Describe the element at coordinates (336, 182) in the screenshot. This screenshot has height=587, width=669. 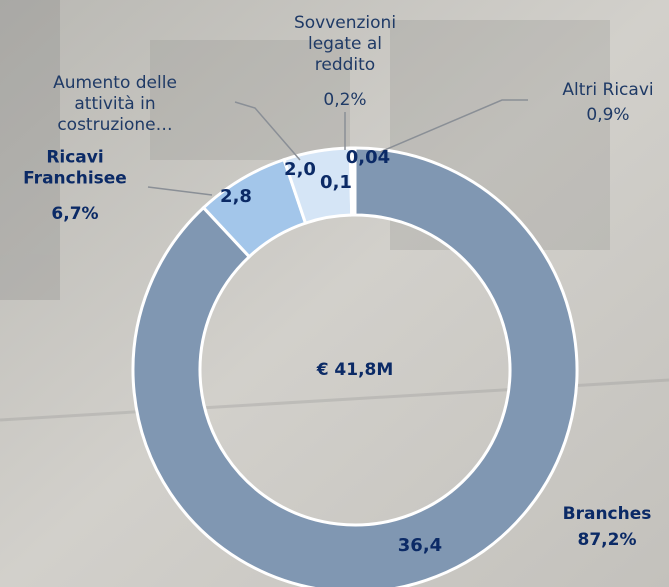
I see `data-label: 0,1` at that location.